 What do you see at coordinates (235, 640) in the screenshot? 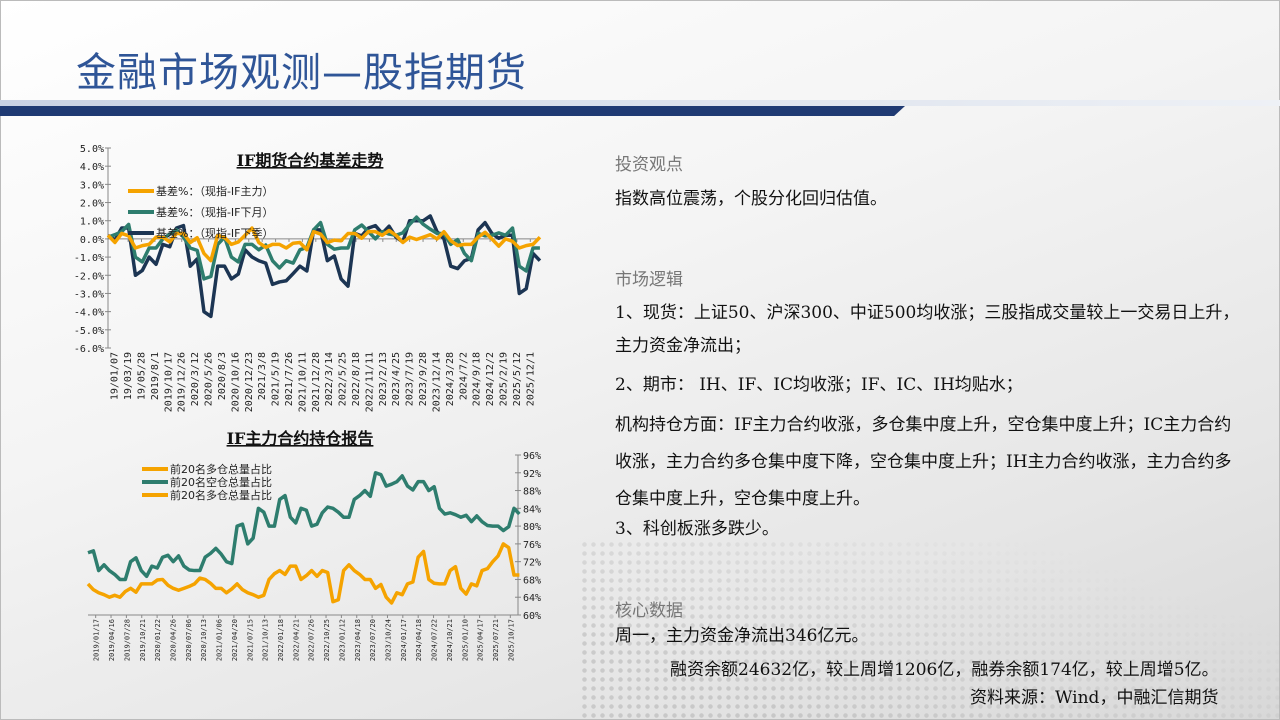
I see `x-tick-label: 2021/04/20` at bounding box center [235, 640].